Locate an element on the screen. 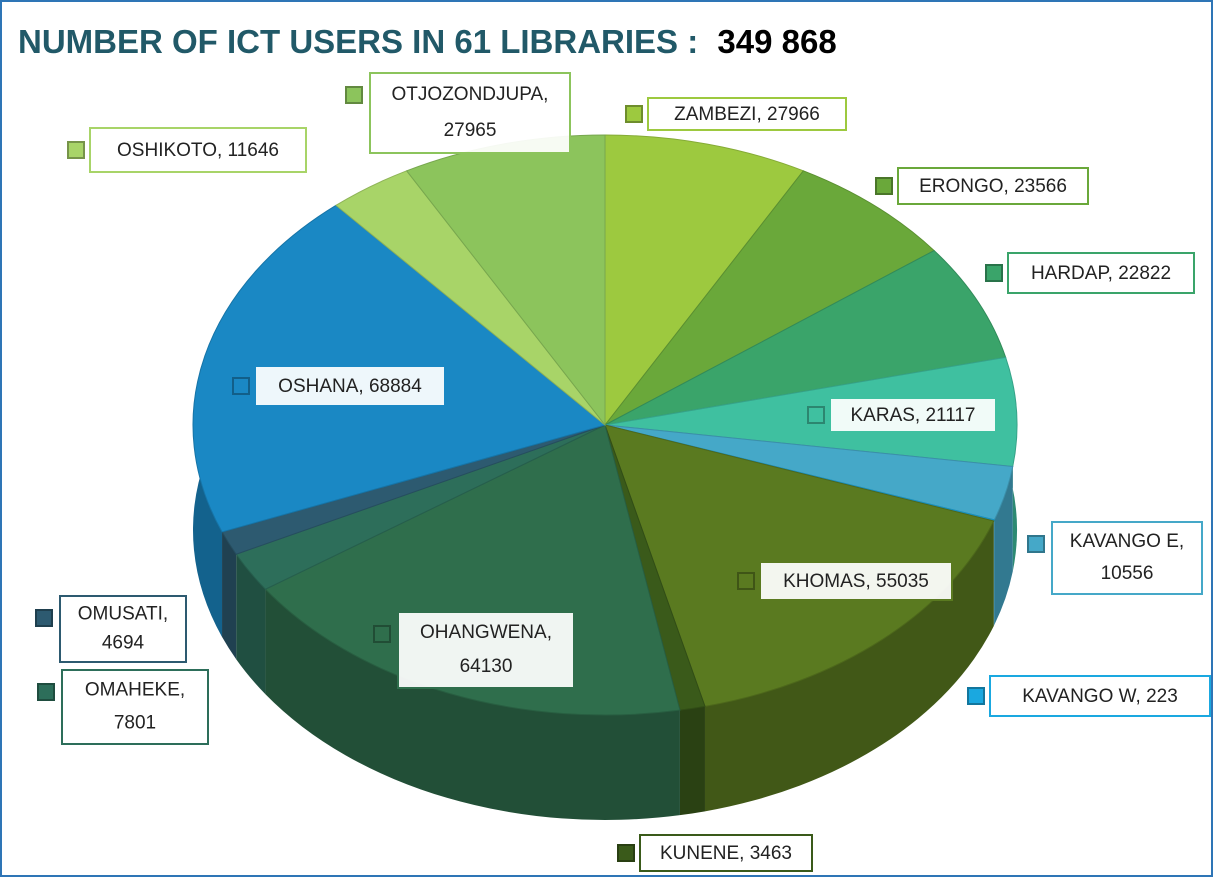  data-label: ERONGO, 23566 is located at coordinates (993, 186).